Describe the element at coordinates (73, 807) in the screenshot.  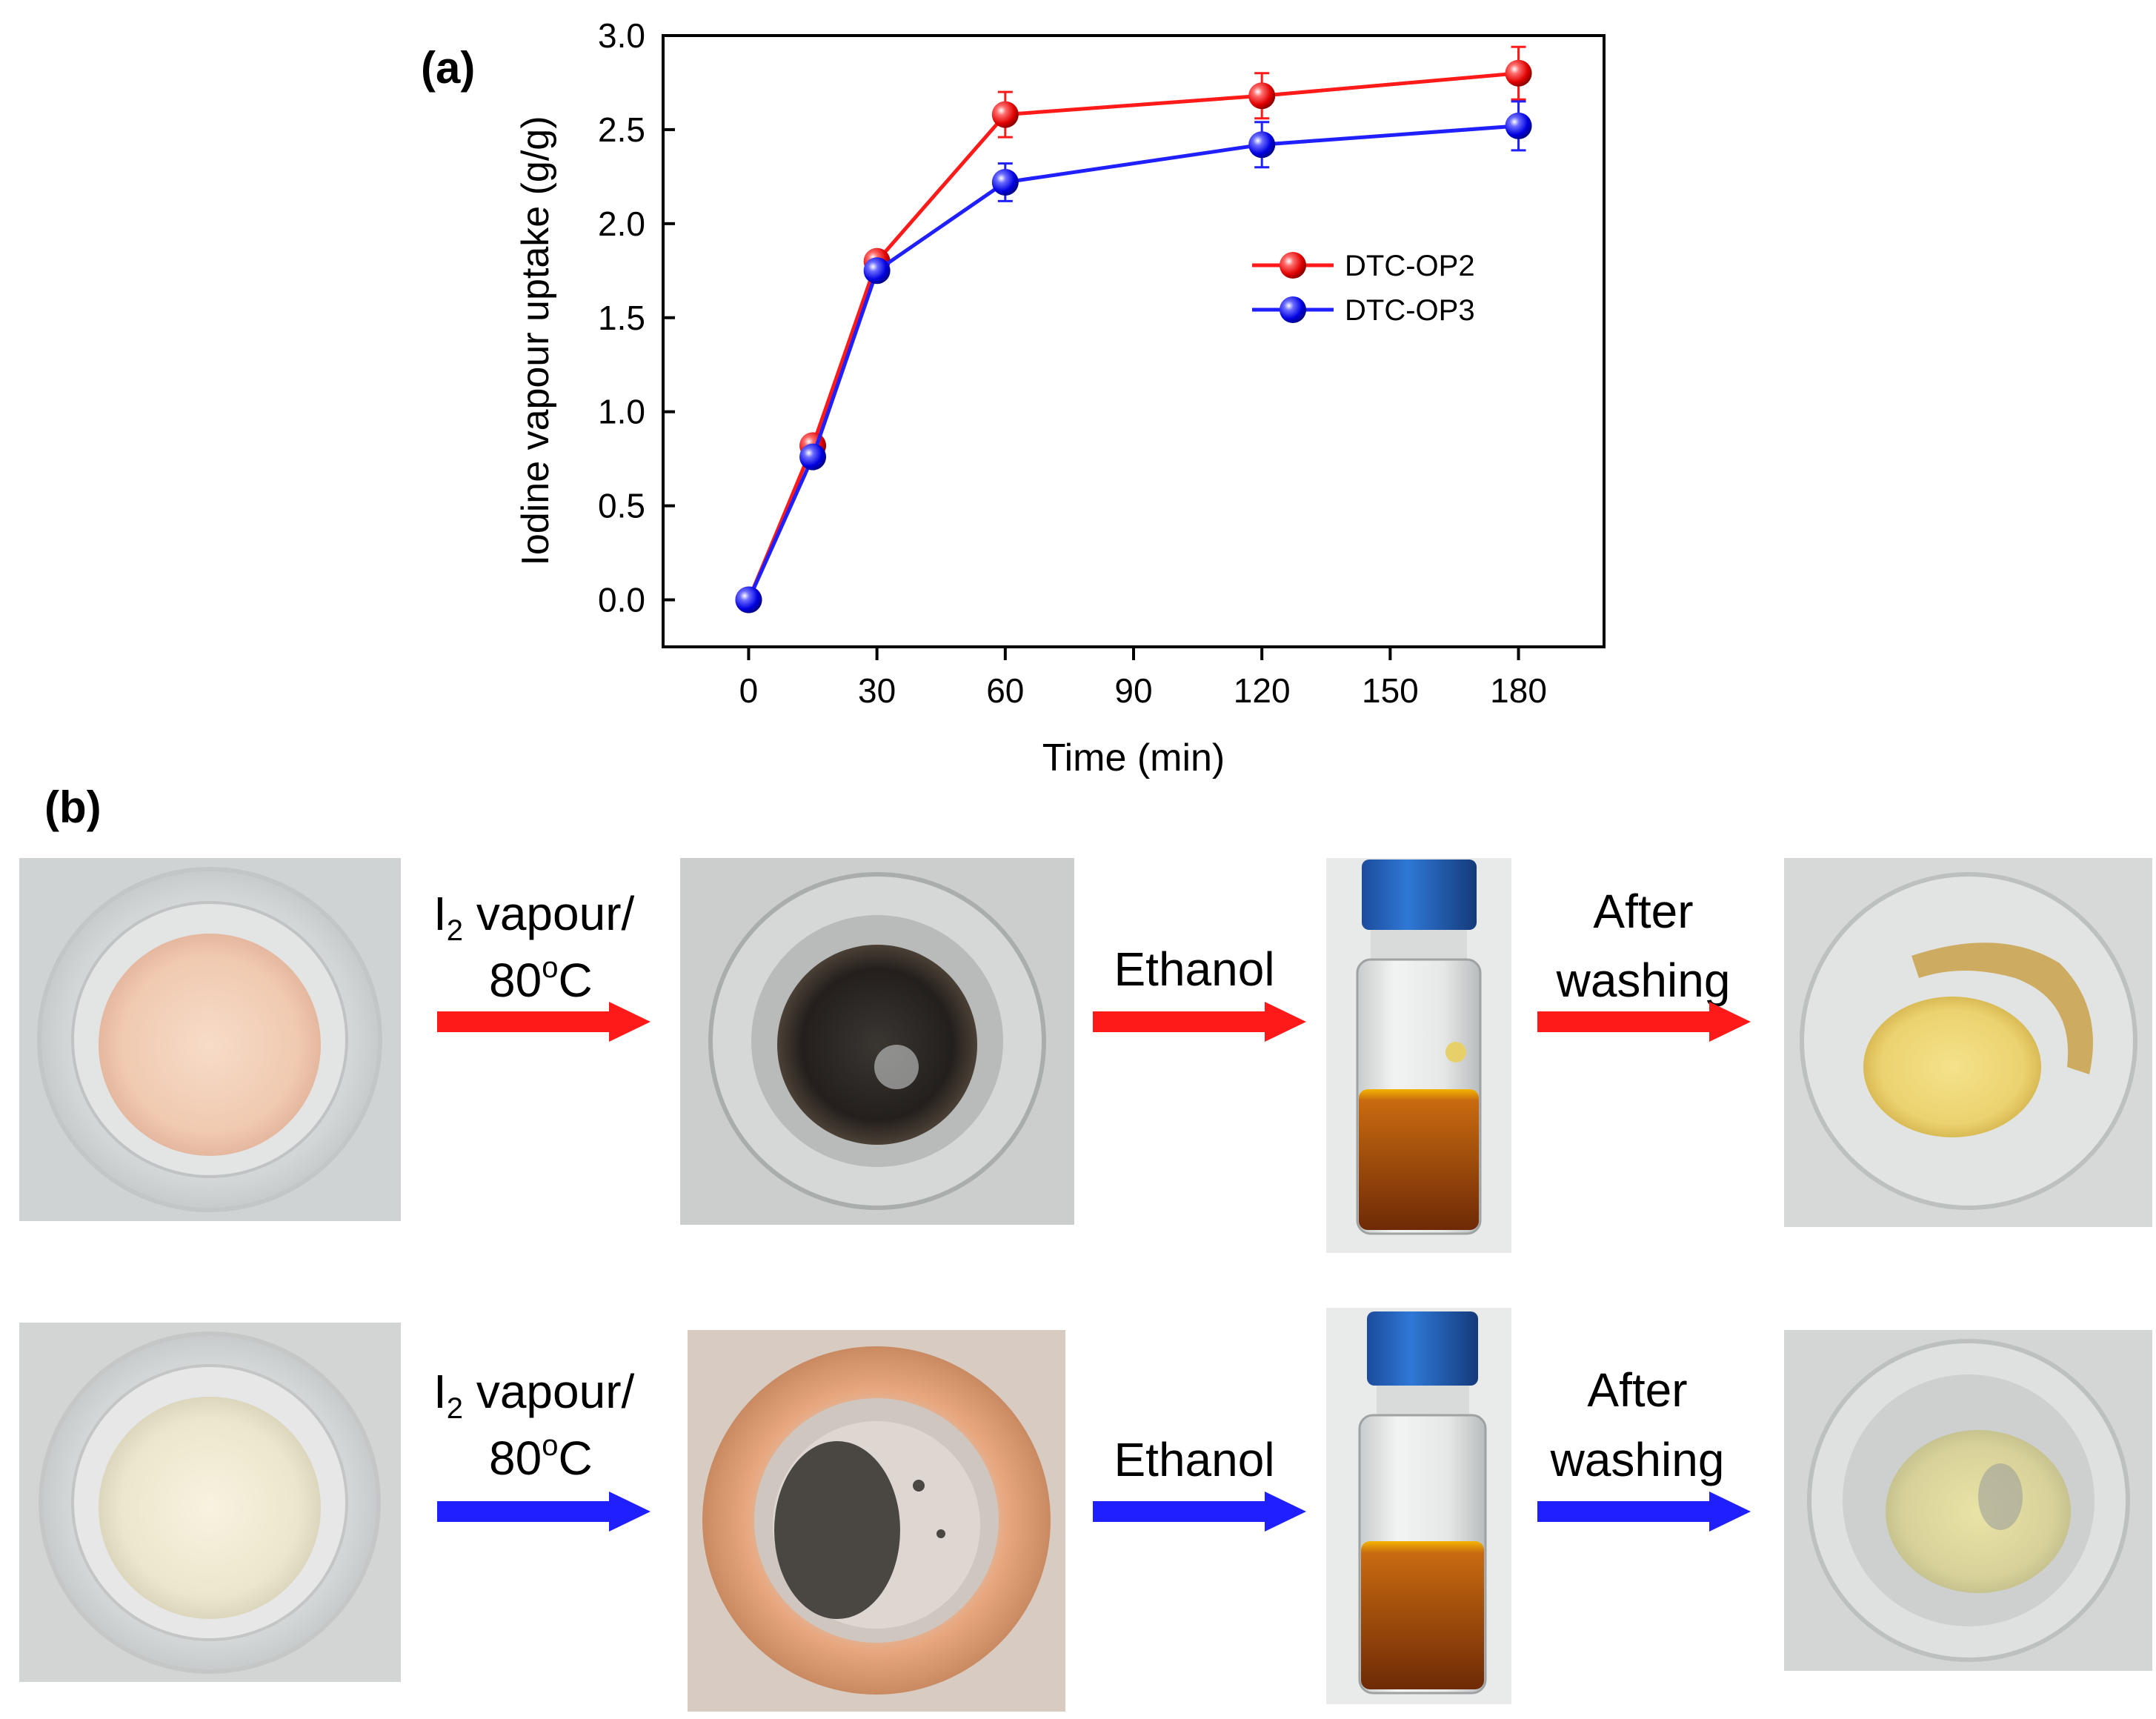
I see `panel-b-label: (b)` at that location.